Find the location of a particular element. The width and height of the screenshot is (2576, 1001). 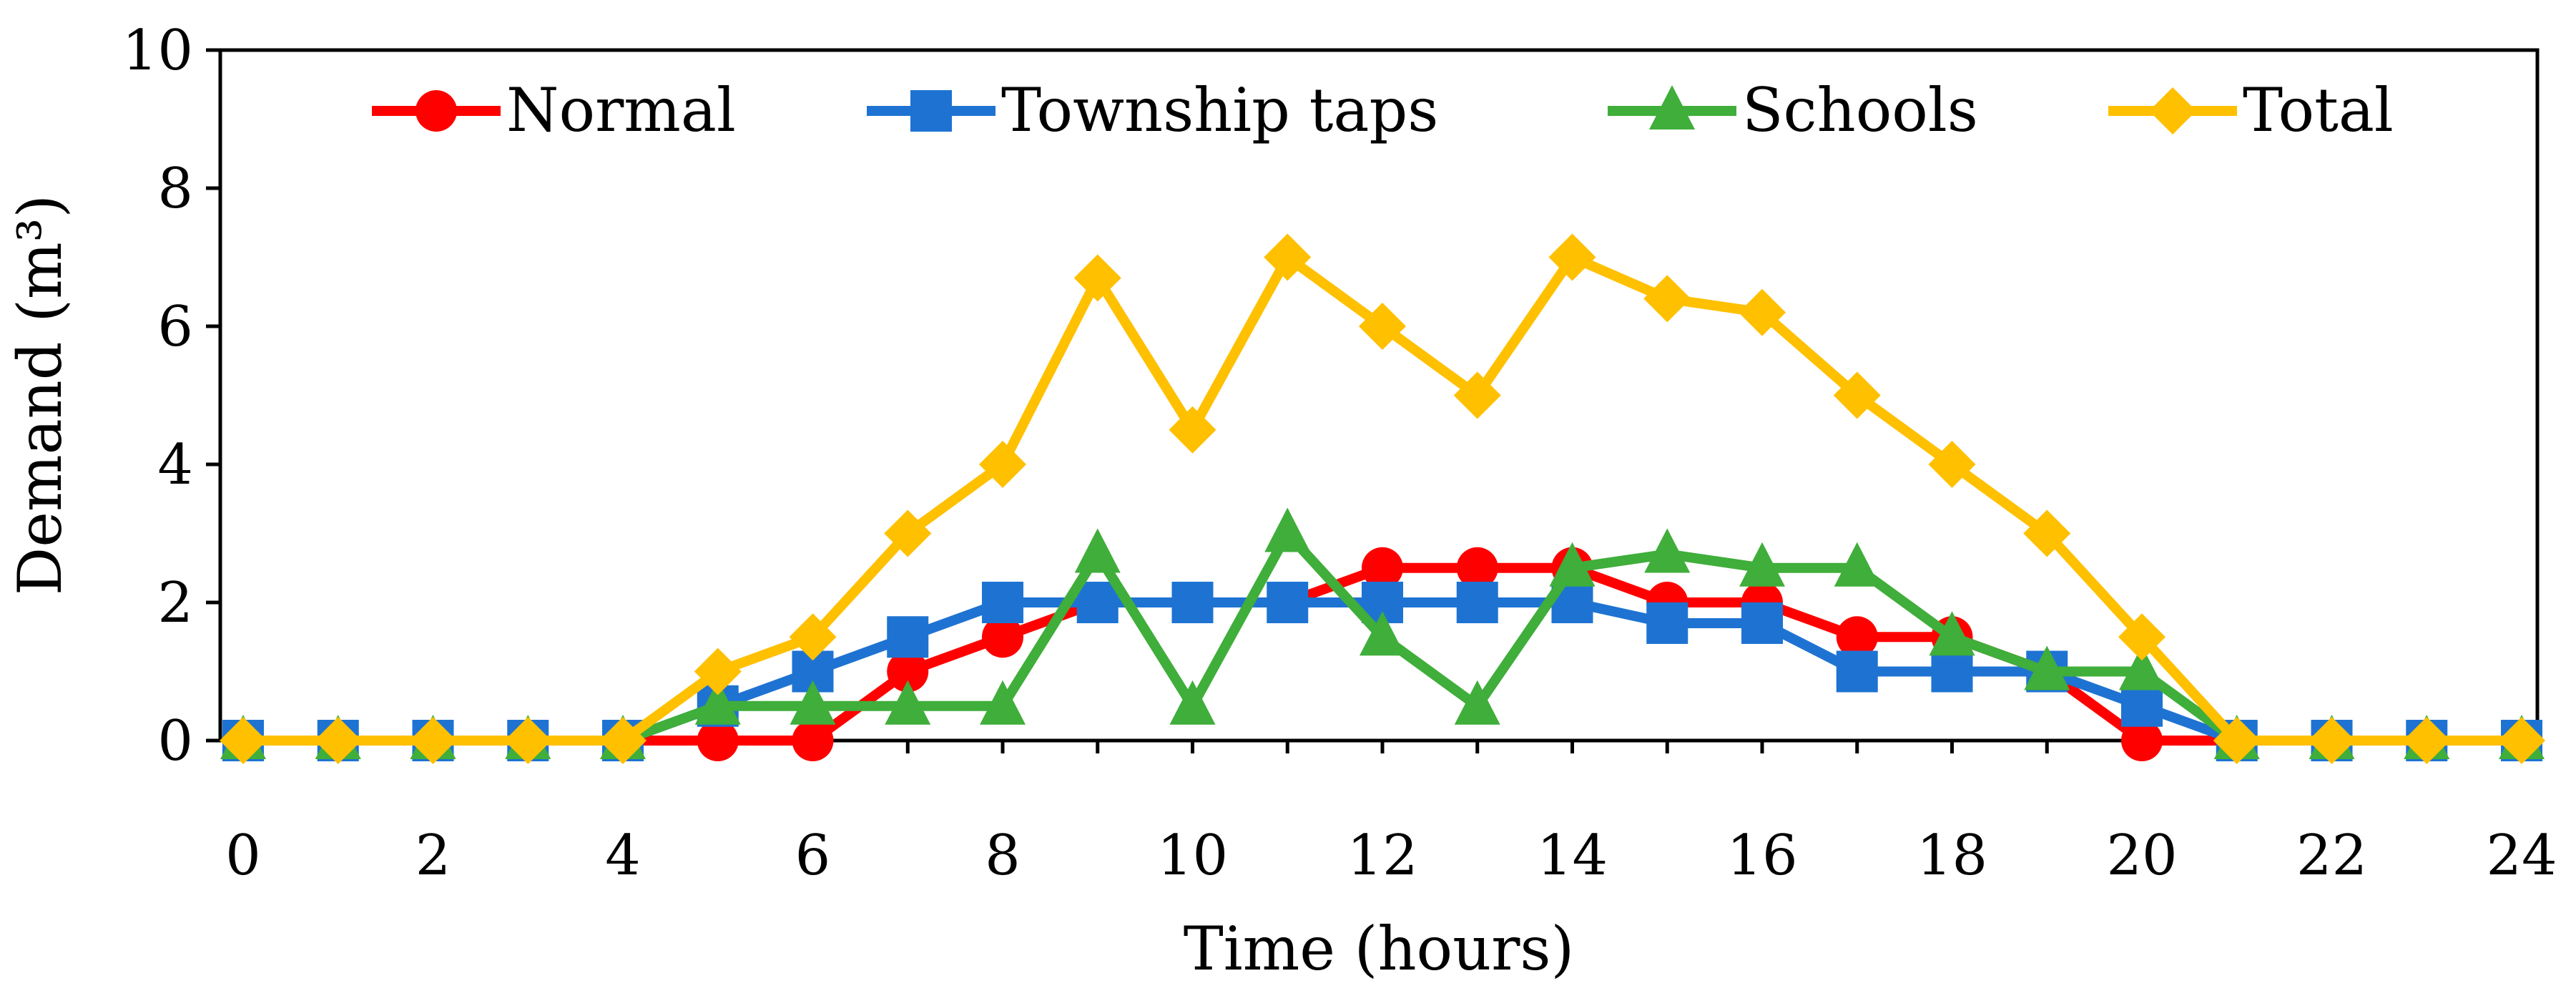

y-tick-label: 6 is located at coordinates (175, 327).